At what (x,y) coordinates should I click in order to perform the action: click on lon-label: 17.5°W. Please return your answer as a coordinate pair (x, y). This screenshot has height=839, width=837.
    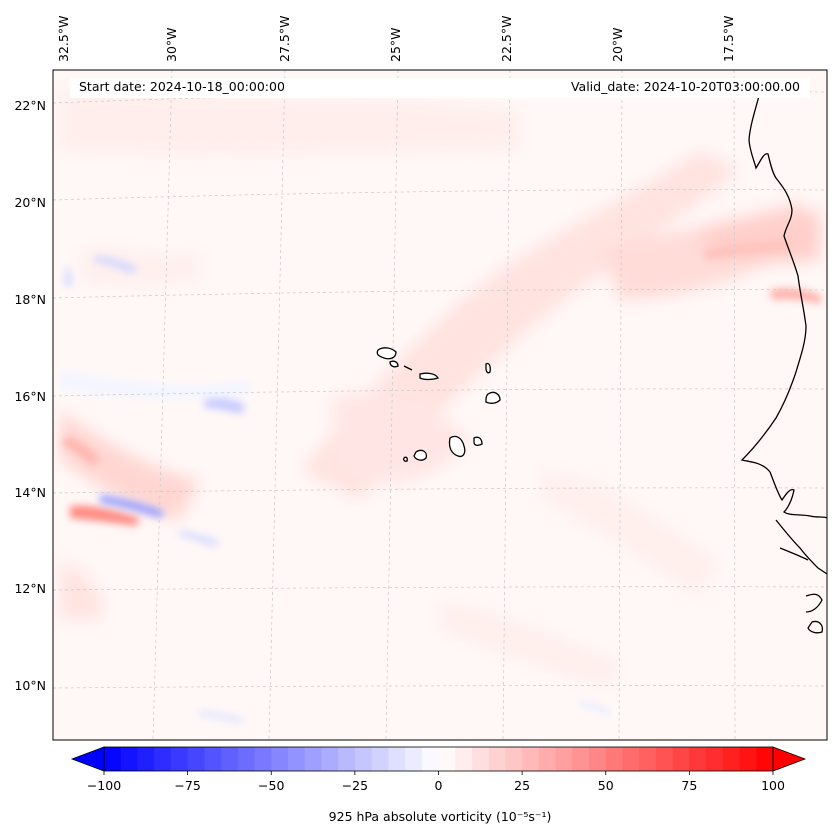
    Looking at the image, I should click on (728, 39).